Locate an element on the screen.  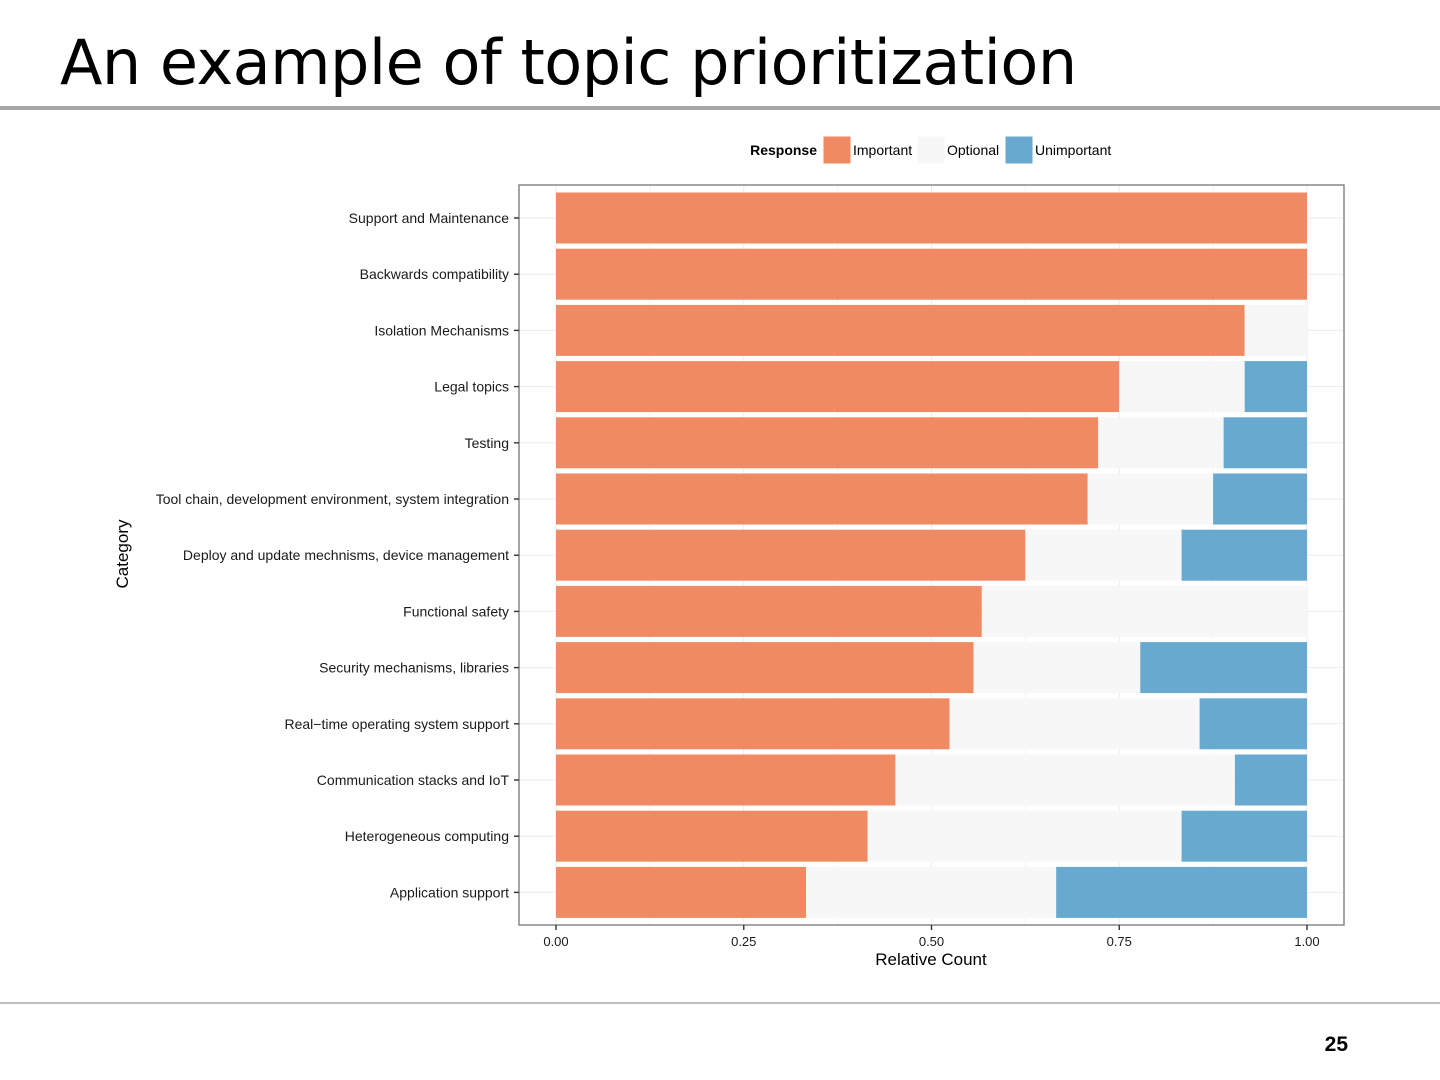
y-tick-label: Communication stacks and IoT is located at coordinates (413, 780).